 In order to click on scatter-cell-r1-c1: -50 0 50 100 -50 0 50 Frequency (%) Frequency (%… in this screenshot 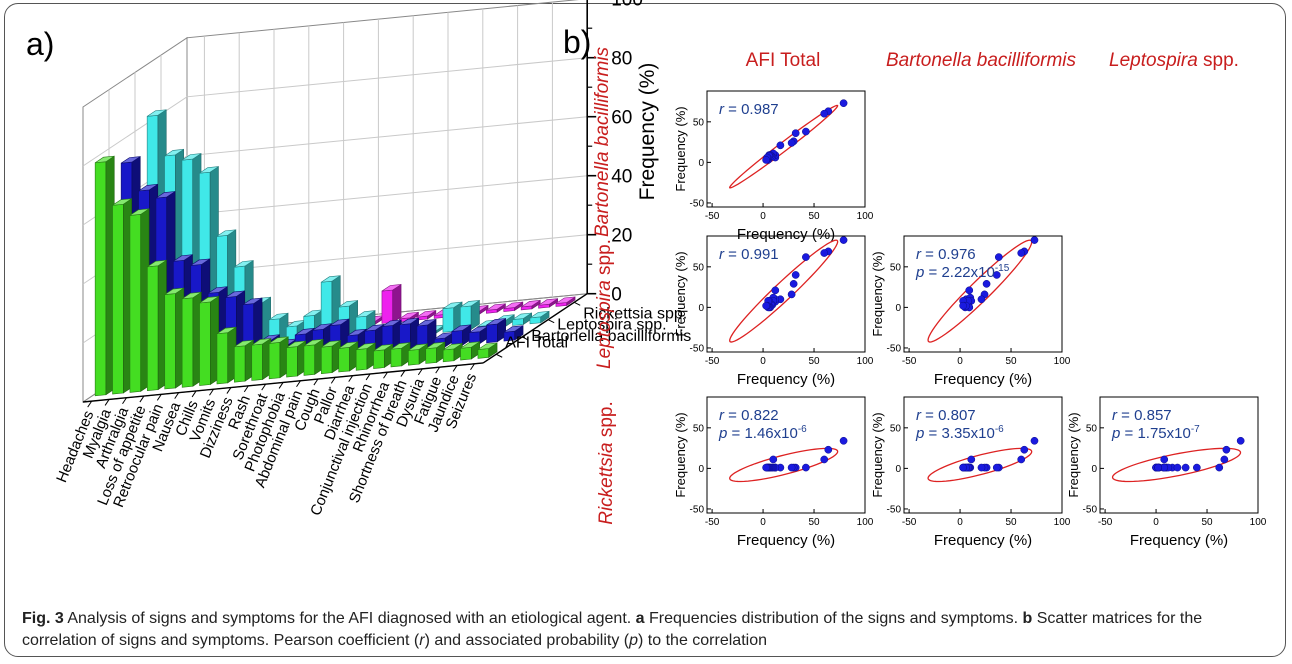, I will do `click(970, 311)`.